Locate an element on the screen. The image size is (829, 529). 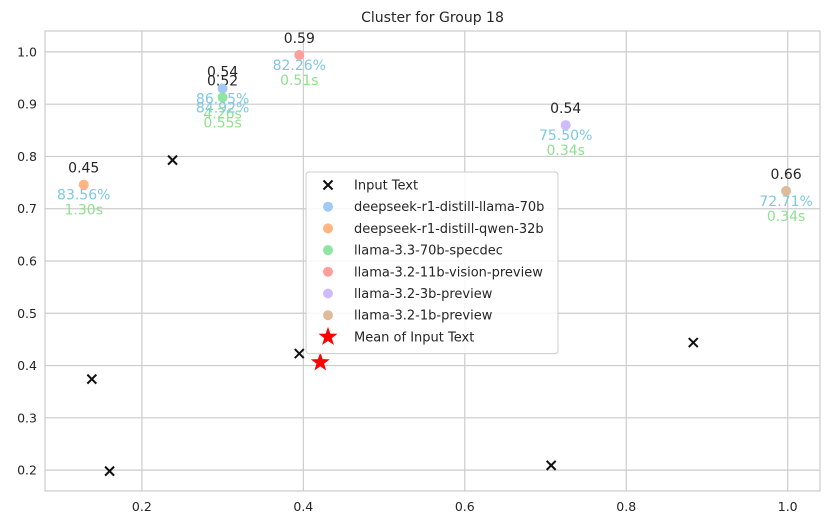
legend-marker-input-text is located at coordinates (328, 185).